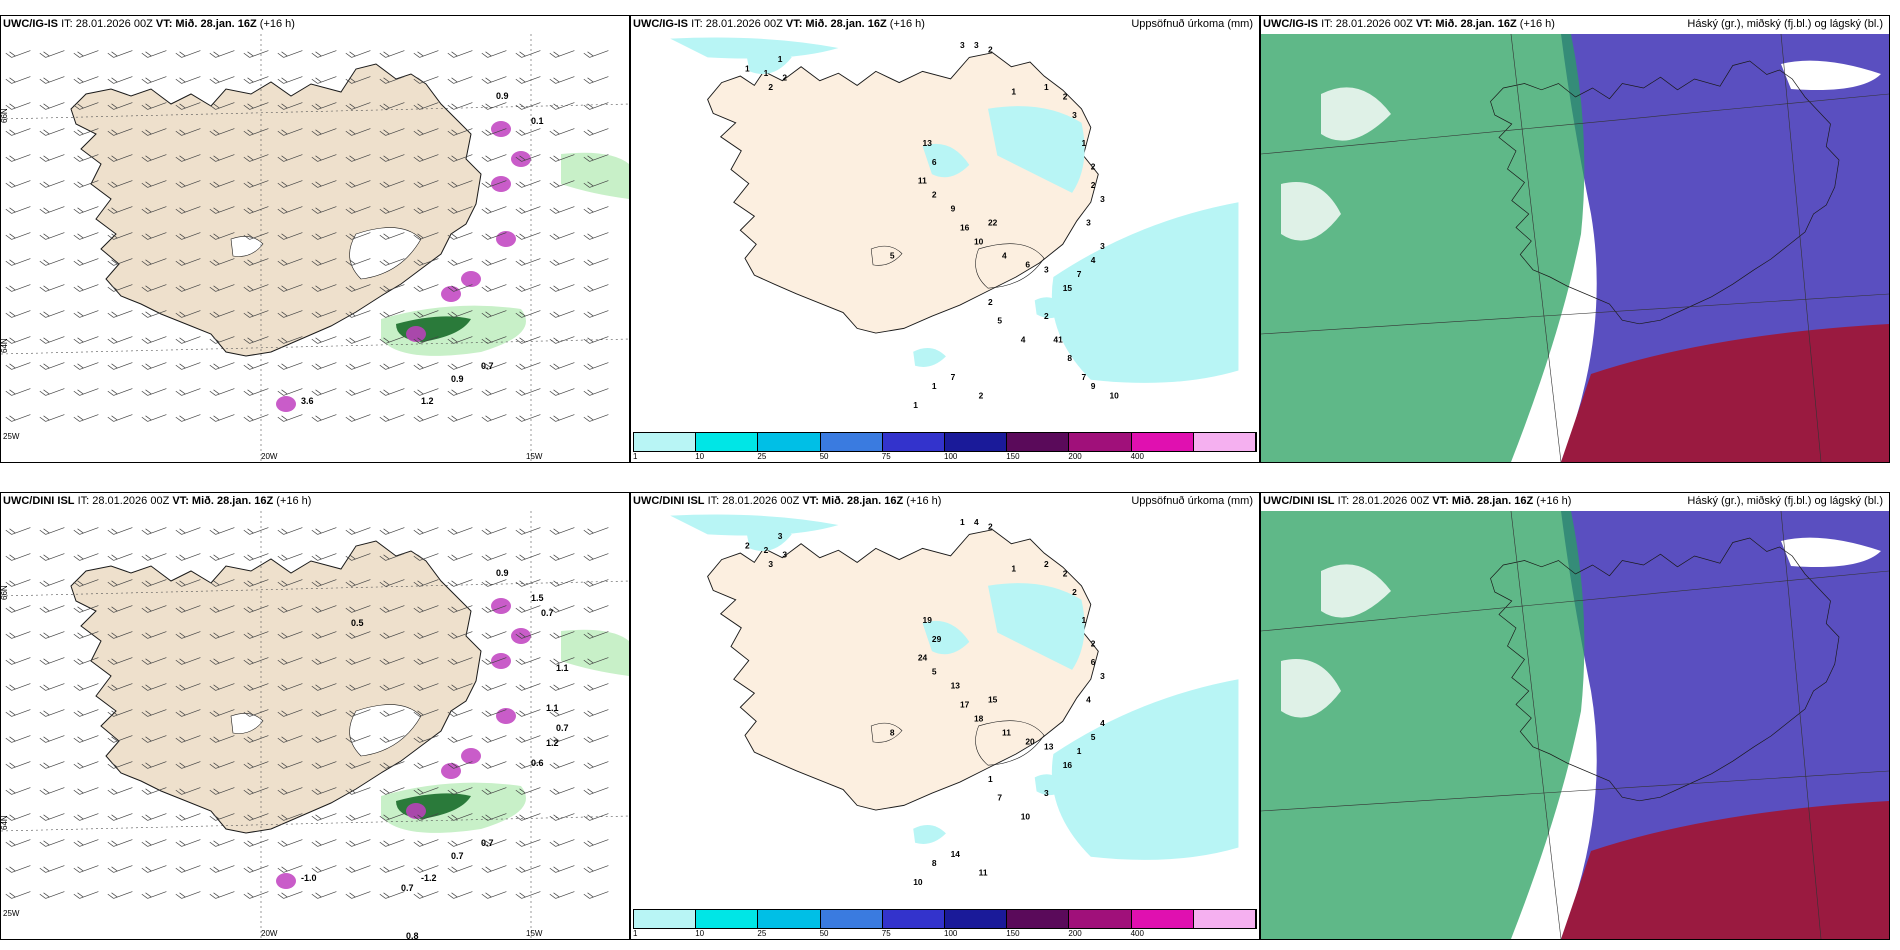 The image size is (1900, 950). Describe the element at coordinates (768, 537) in the screenshot. I see `precip-area` at that location.